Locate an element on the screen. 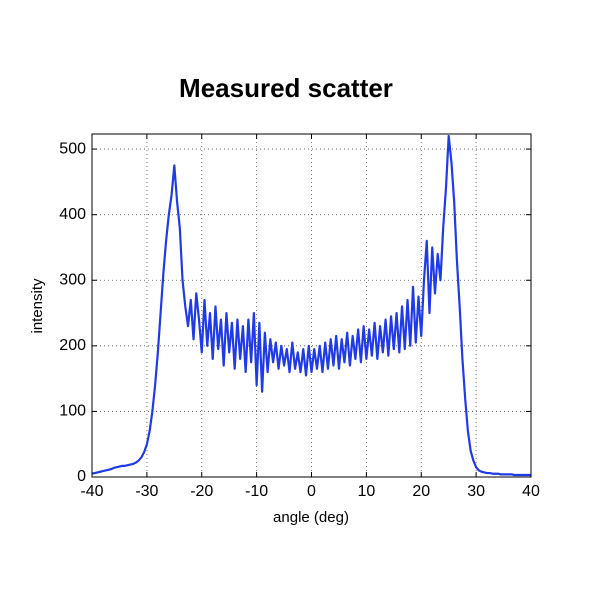 This screenshot has height=605, width=600. x-tick-label: -20 is located at coordinates (201, 491).